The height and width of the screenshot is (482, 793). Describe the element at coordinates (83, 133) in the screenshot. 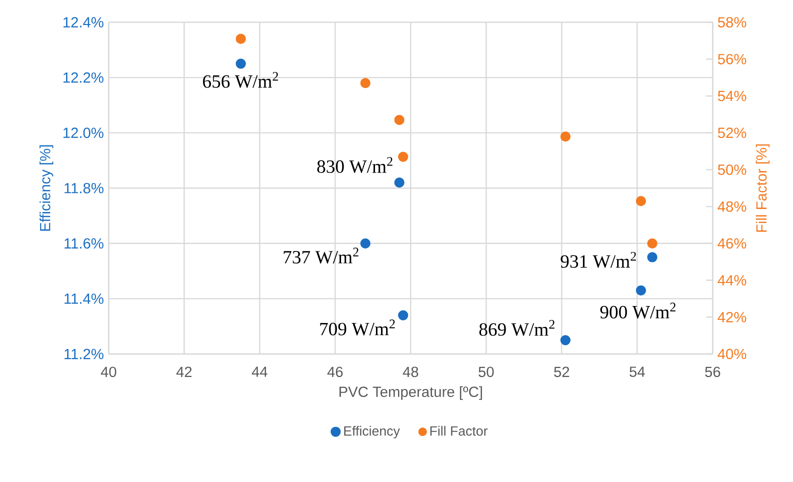

I see `y-tick-label: 12.0%` at that location.